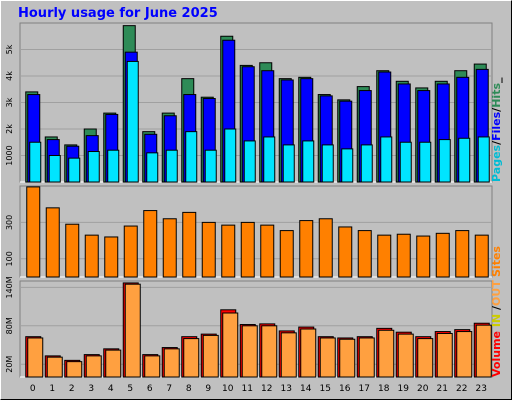  I want to click on x-tick-label: 2, so click(72, 389).